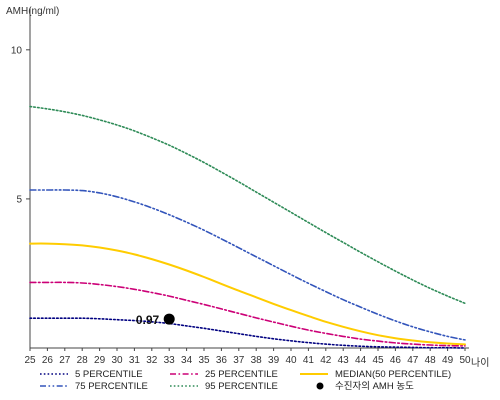 The height and width of the screenshot is (400, 500). Describe the element at coordinates (204, 360) in the screenshot. I see `x-tick-label: 35` at that location.